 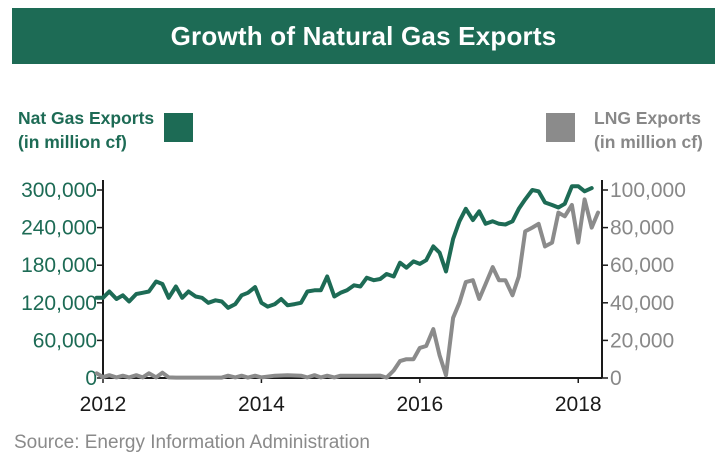 I want to click on legend-lng-label: LNG Exports (in million cf), so click(x=656, y=130).